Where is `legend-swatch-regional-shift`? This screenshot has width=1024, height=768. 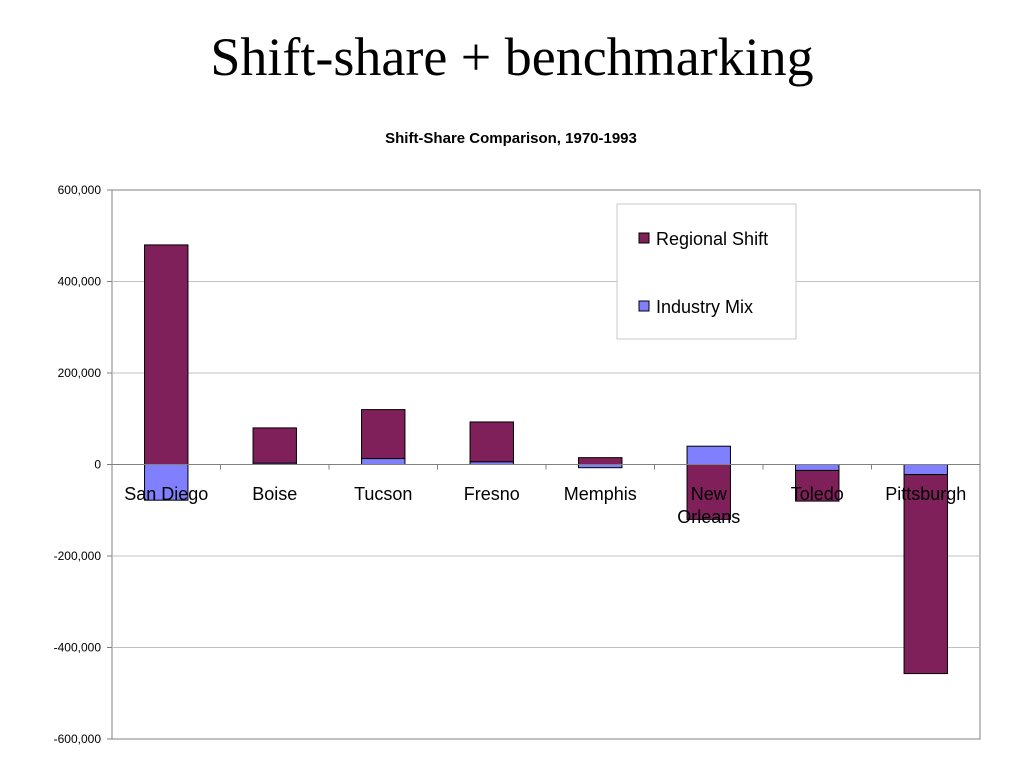
legend-swatch-regional-shift is located at coordinates (644, 238).